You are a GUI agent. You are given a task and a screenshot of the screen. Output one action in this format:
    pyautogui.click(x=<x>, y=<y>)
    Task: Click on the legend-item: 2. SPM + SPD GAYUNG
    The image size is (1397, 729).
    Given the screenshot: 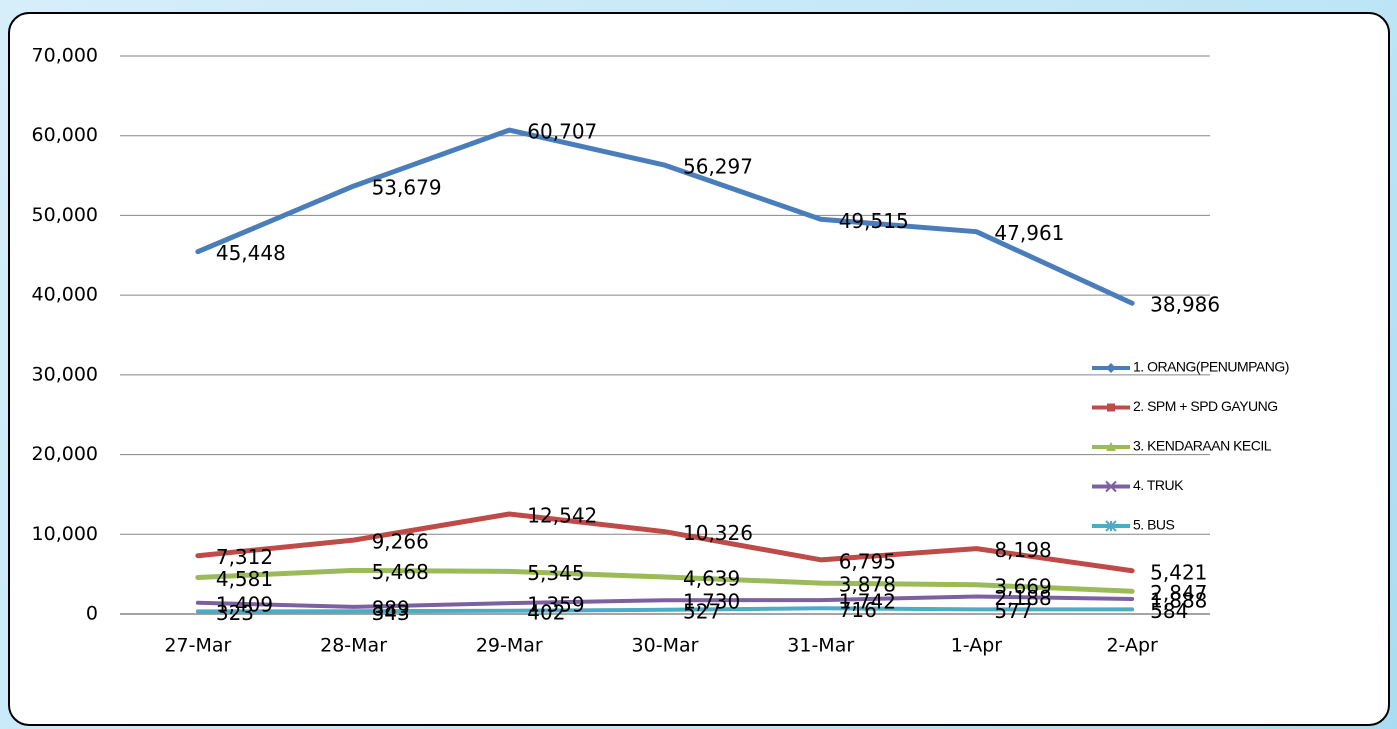 What is the action you would take?
    pyautogui.click(x=1185, y=406)
    